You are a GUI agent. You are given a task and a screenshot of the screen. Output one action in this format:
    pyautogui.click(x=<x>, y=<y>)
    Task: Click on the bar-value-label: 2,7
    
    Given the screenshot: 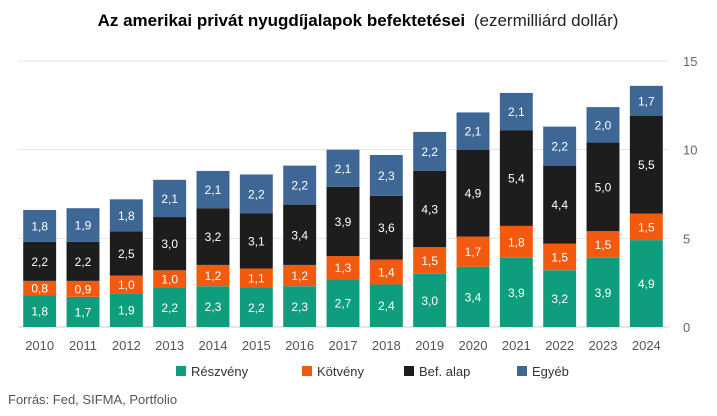 What is the action you would take?
    pyautogui.click(x=343, y=304)
    